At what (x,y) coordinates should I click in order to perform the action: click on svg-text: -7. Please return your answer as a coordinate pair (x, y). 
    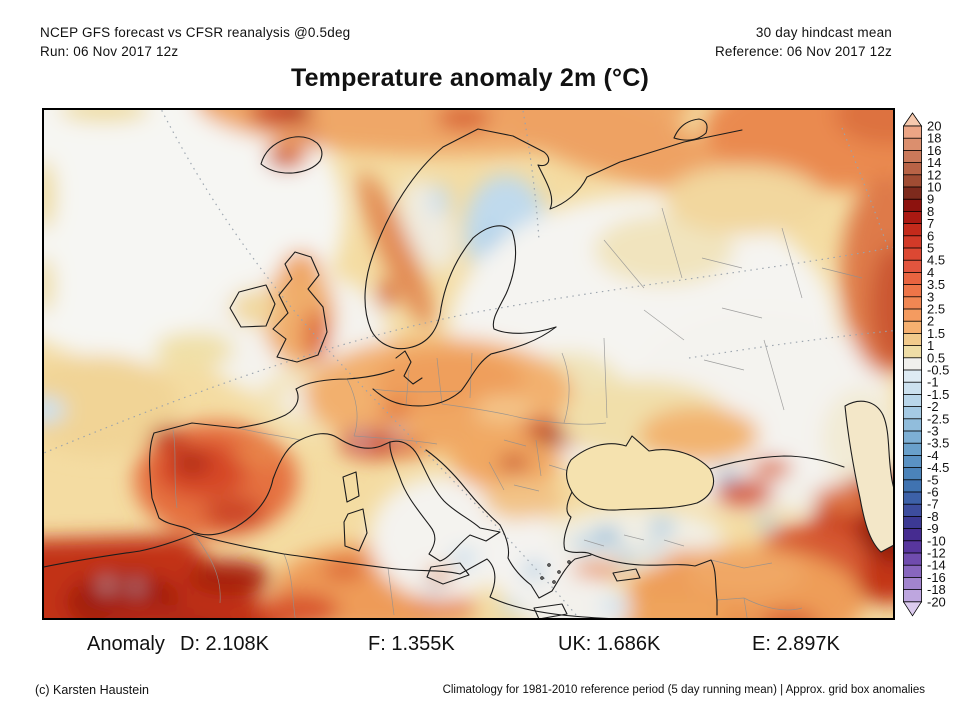
    Looking at the image, I should click on (933, 504).